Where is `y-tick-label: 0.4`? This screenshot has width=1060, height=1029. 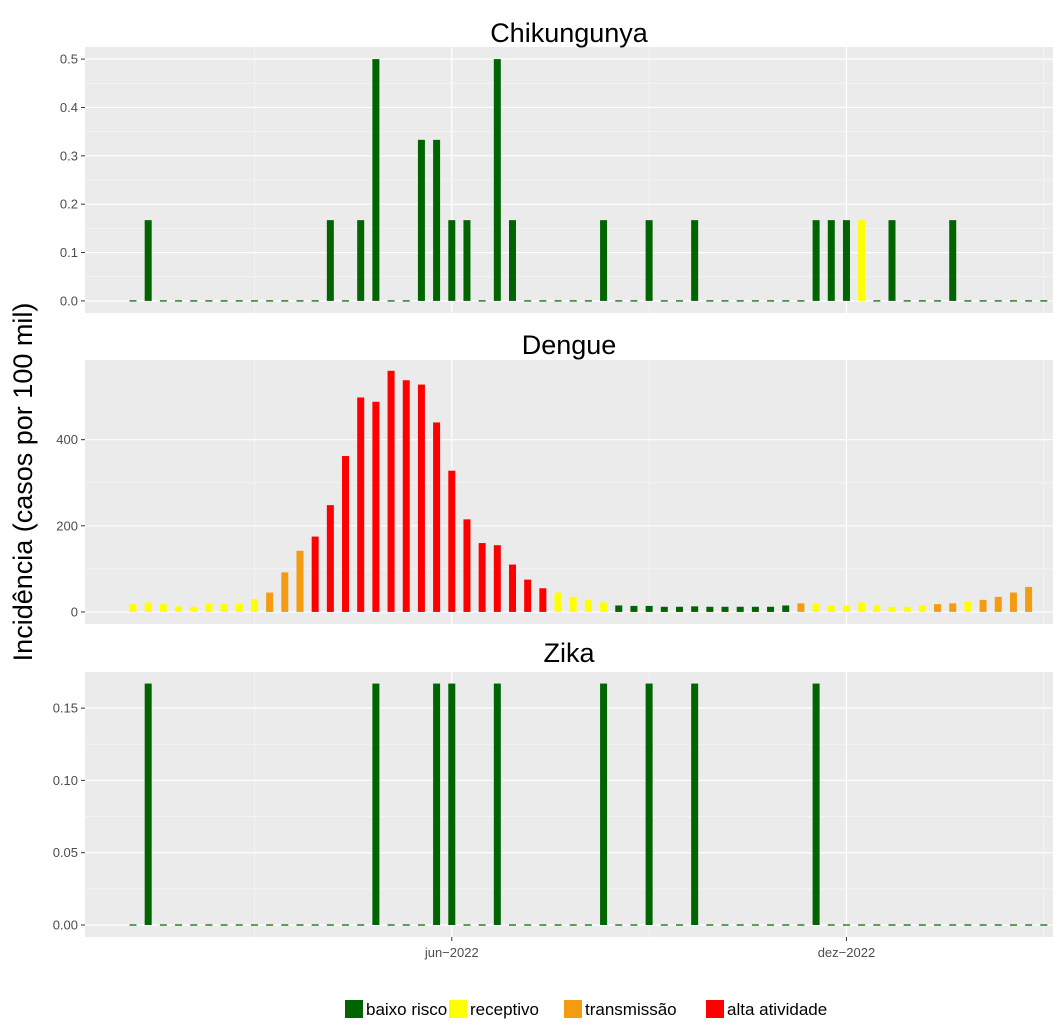
y-tick-label: 0.4 is located at coordinates (69, 107).